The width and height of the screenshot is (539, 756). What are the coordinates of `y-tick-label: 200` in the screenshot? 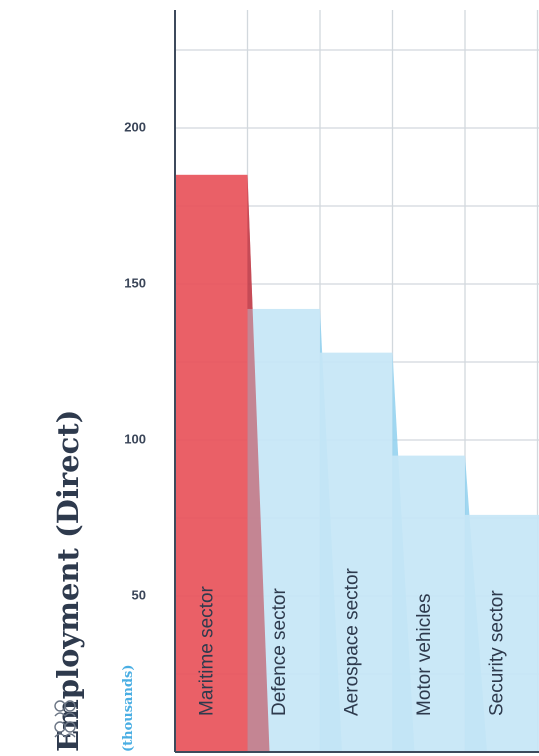 It's located at (135, 126).